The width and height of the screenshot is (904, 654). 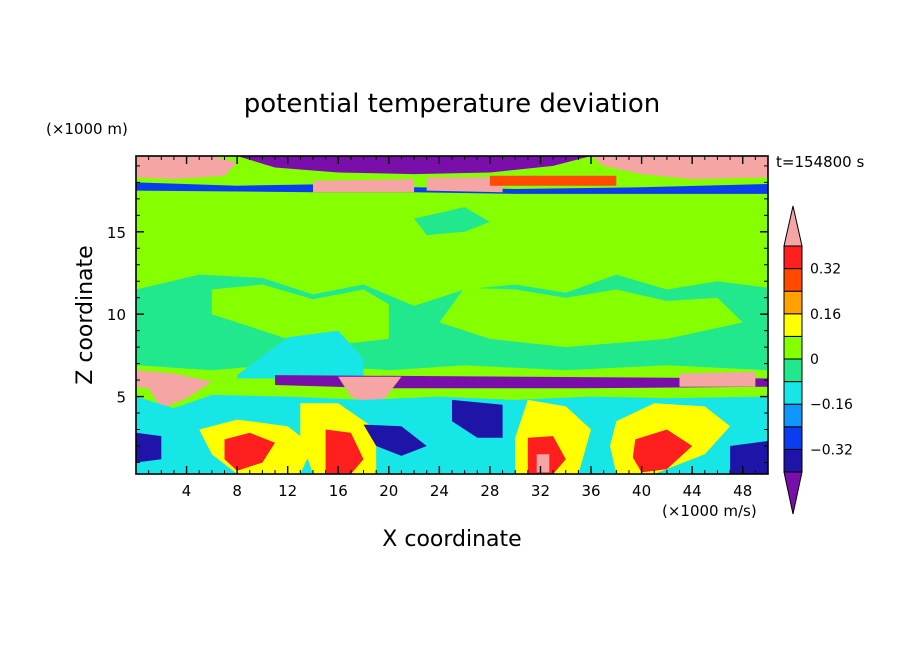 What do you see at coordinates (451, 539) in the screenshot?
I see `x-axis-label: X coordinate` at bounding box center [451, 539].